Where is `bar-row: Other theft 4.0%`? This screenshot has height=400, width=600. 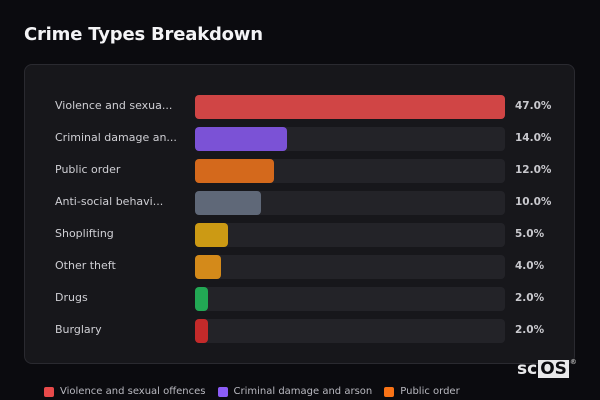
bar-row: Other theft 4.0% is located at coordinates (299, 267).